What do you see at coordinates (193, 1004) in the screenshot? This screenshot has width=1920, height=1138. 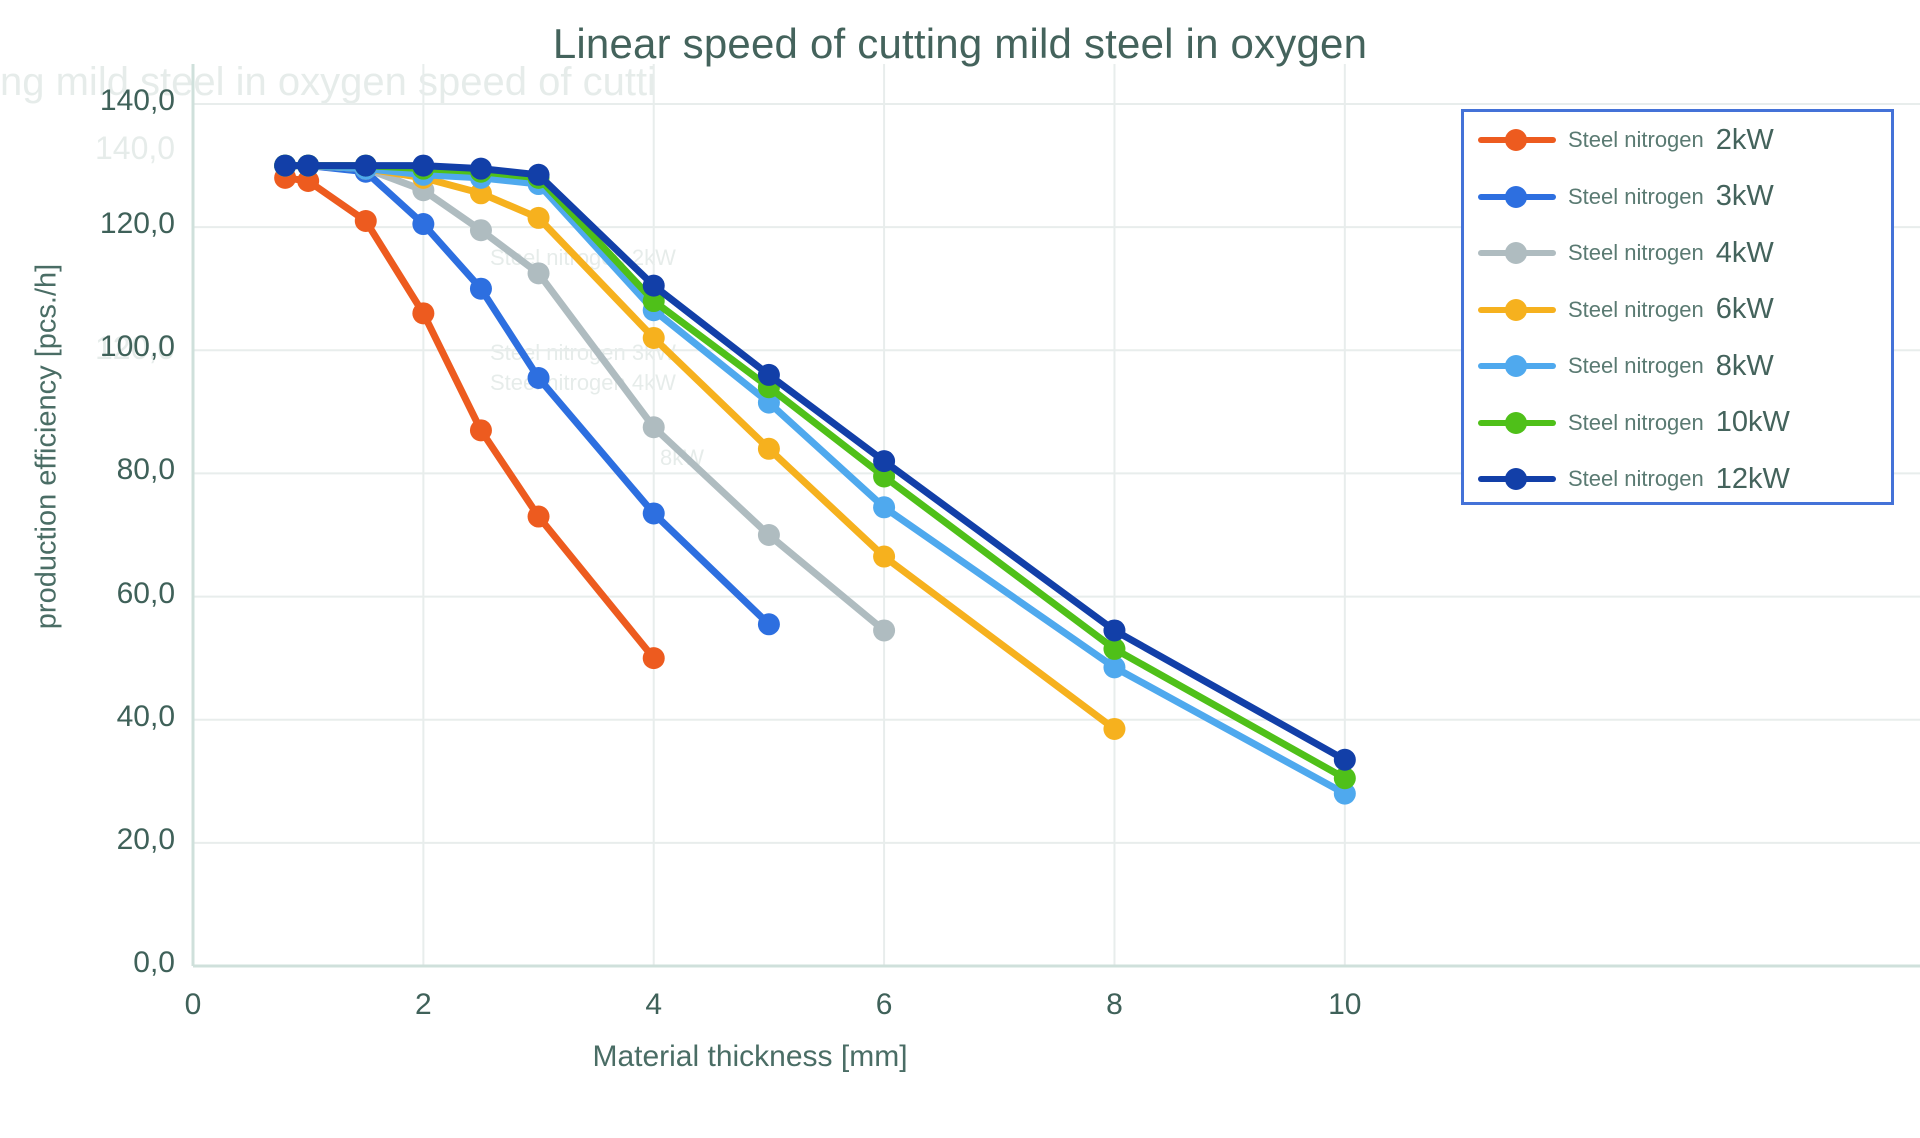 I see `x-tick-label: 0` at bounding box center [193, 1004].